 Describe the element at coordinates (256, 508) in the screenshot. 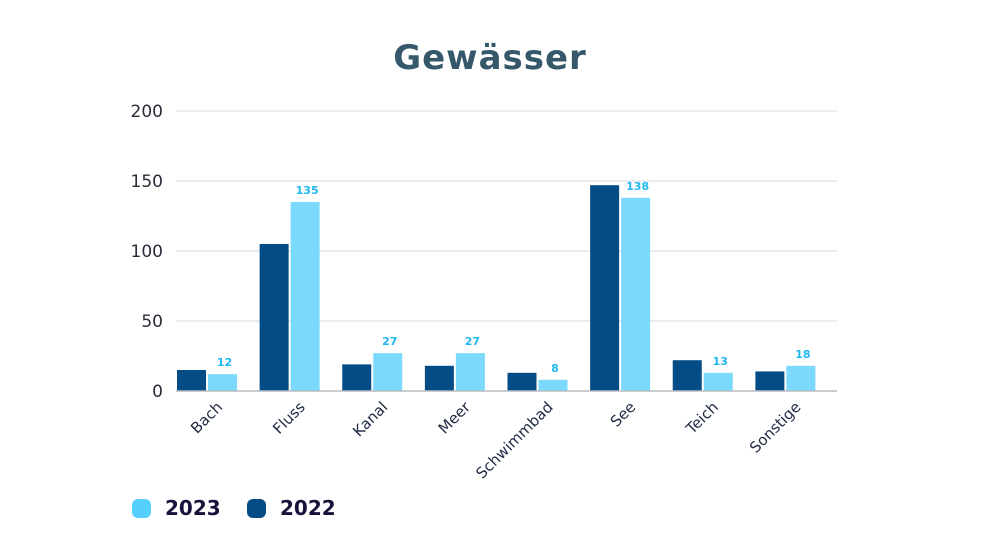

I see `legend-swatch-2022` at that location.